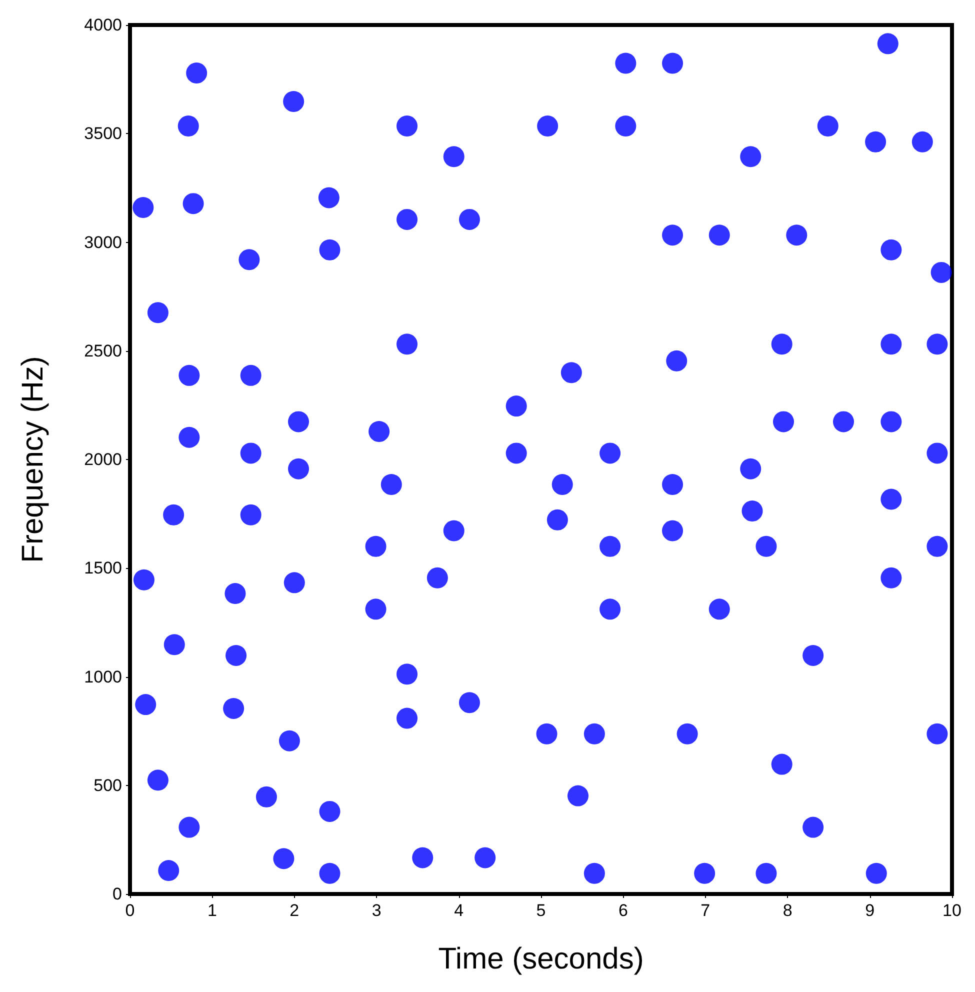 This screenshot has height=992, width=975. I want to click on x-tick-label: 8, so click(787, 910).